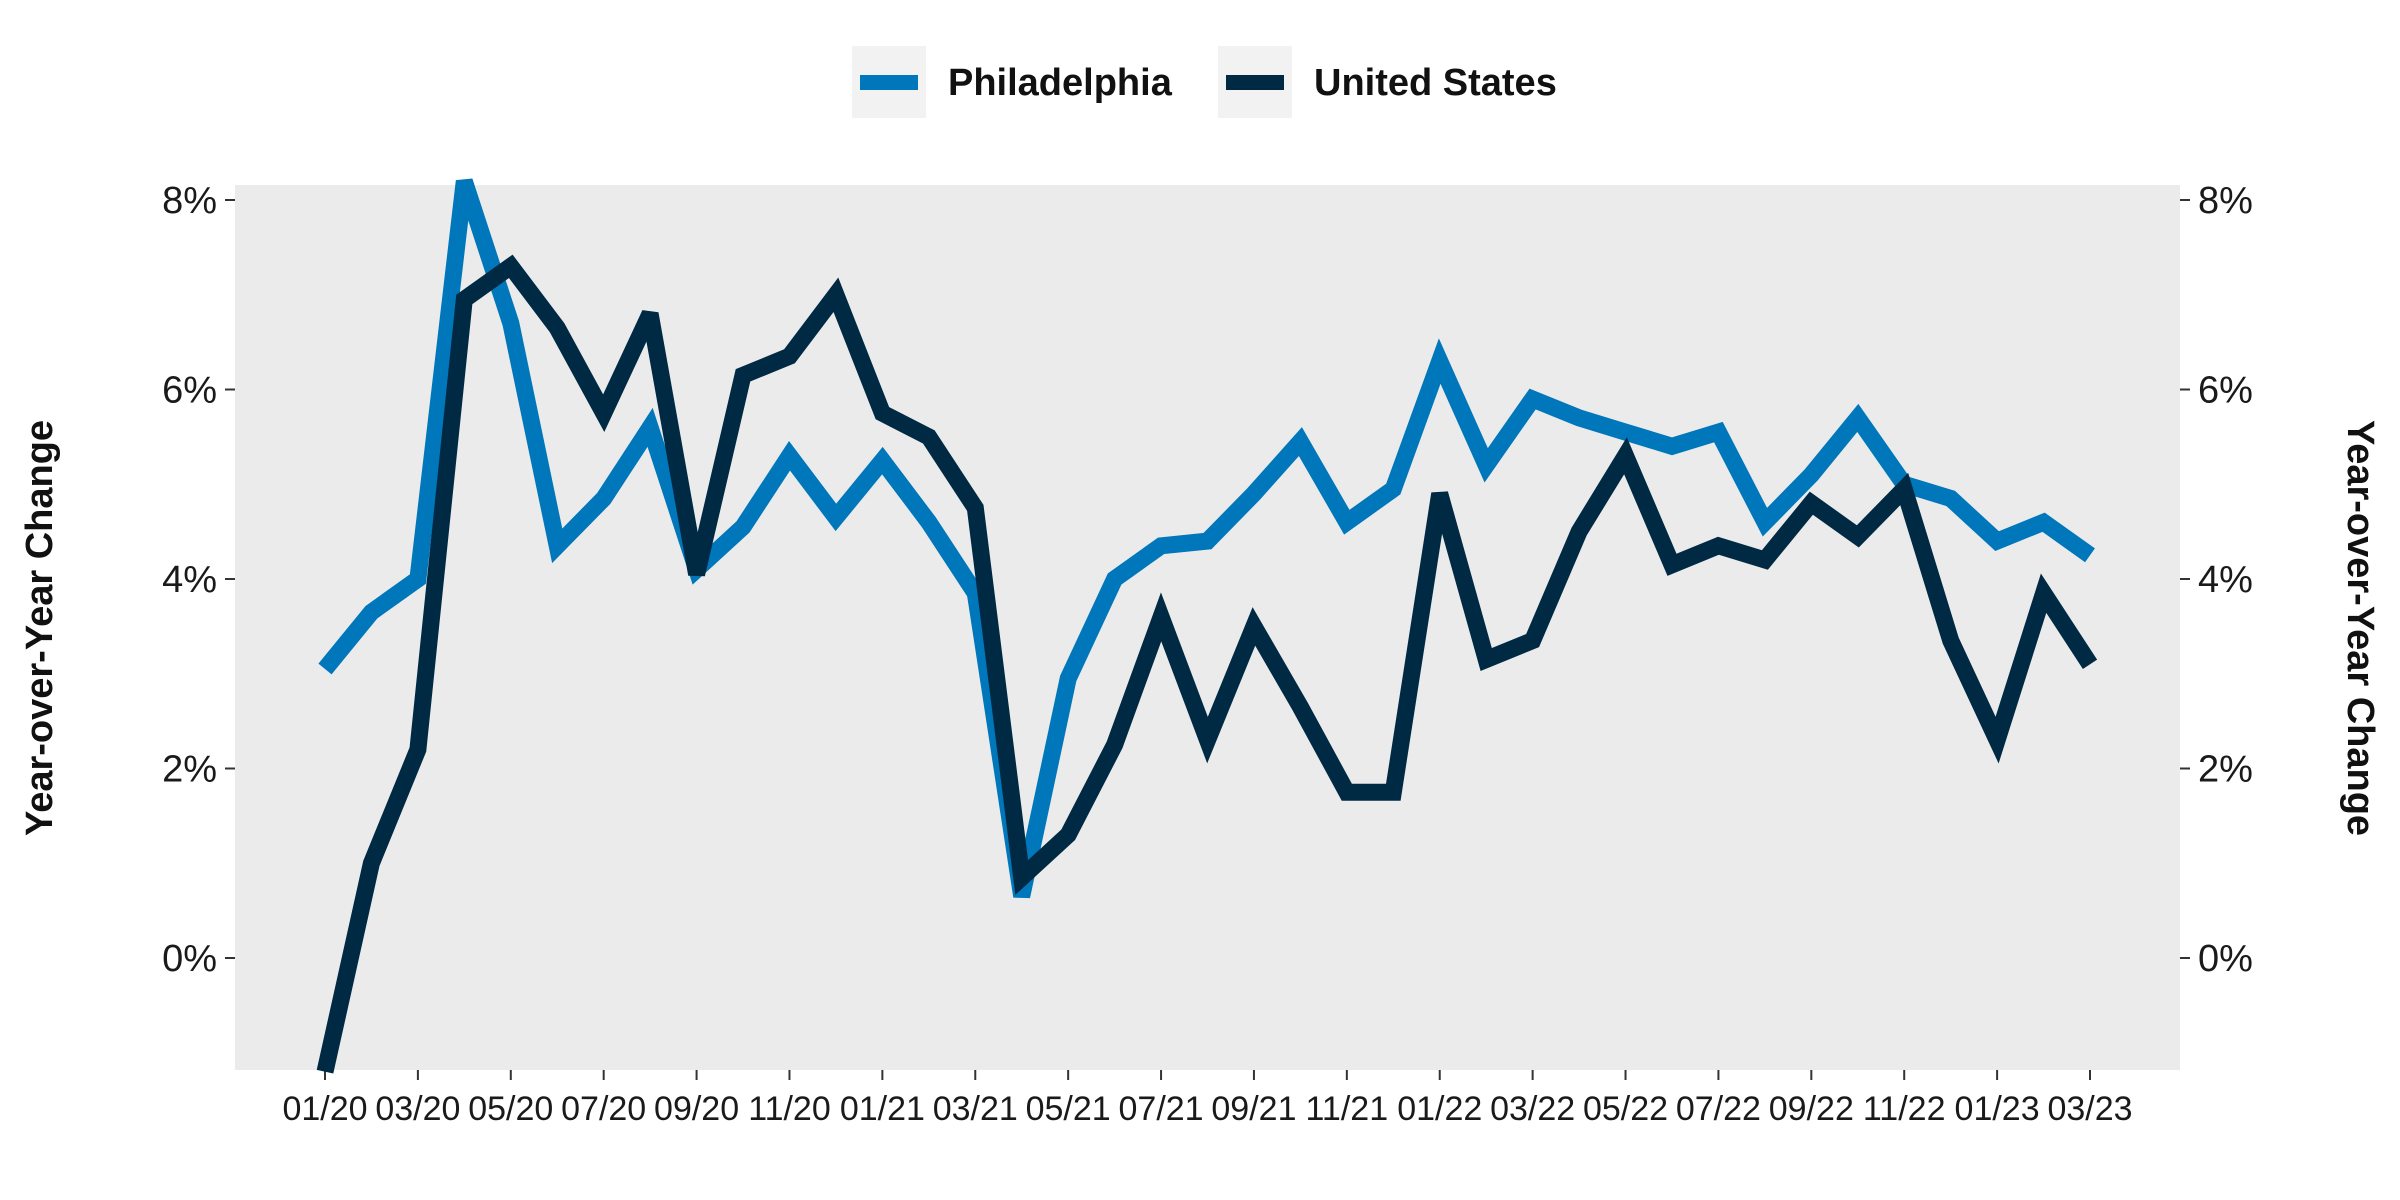  Describe the element at coordinates (1718, 1109) in the screenshot. I see `x-tick-label: 07/22` at that location.